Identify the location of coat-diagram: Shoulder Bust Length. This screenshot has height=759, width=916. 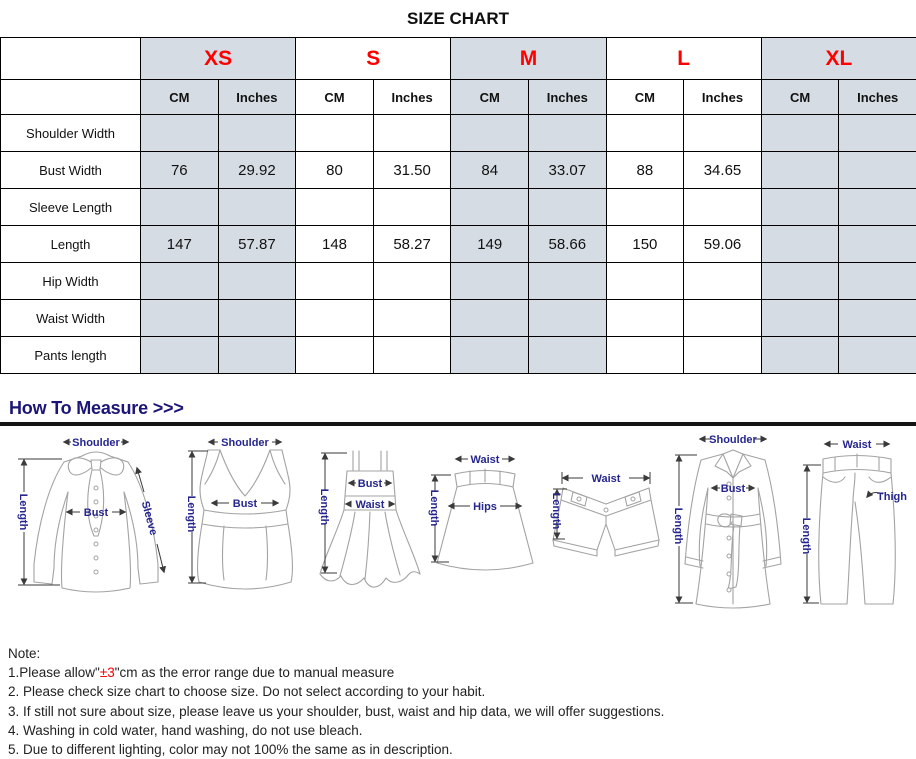
(732, 528).